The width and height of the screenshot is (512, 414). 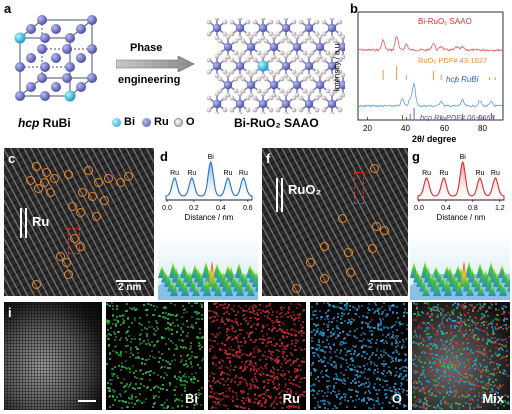 I want to click on line-profile-plot-g: 0.0 0.4 0.8 1.2 Distance / nm Ru Ru Bi Ru Ru, so click(x=459, y=188).